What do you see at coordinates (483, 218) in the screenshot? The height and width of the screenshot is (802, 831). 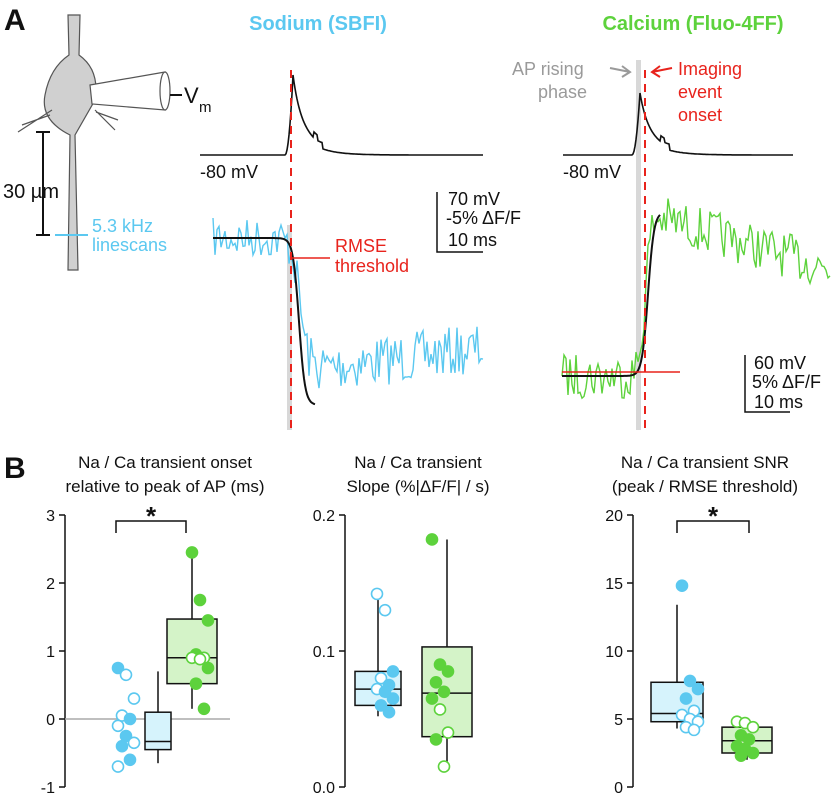 I see `scale-label: -5% ΔF/F` at bounding box center [483, 218].